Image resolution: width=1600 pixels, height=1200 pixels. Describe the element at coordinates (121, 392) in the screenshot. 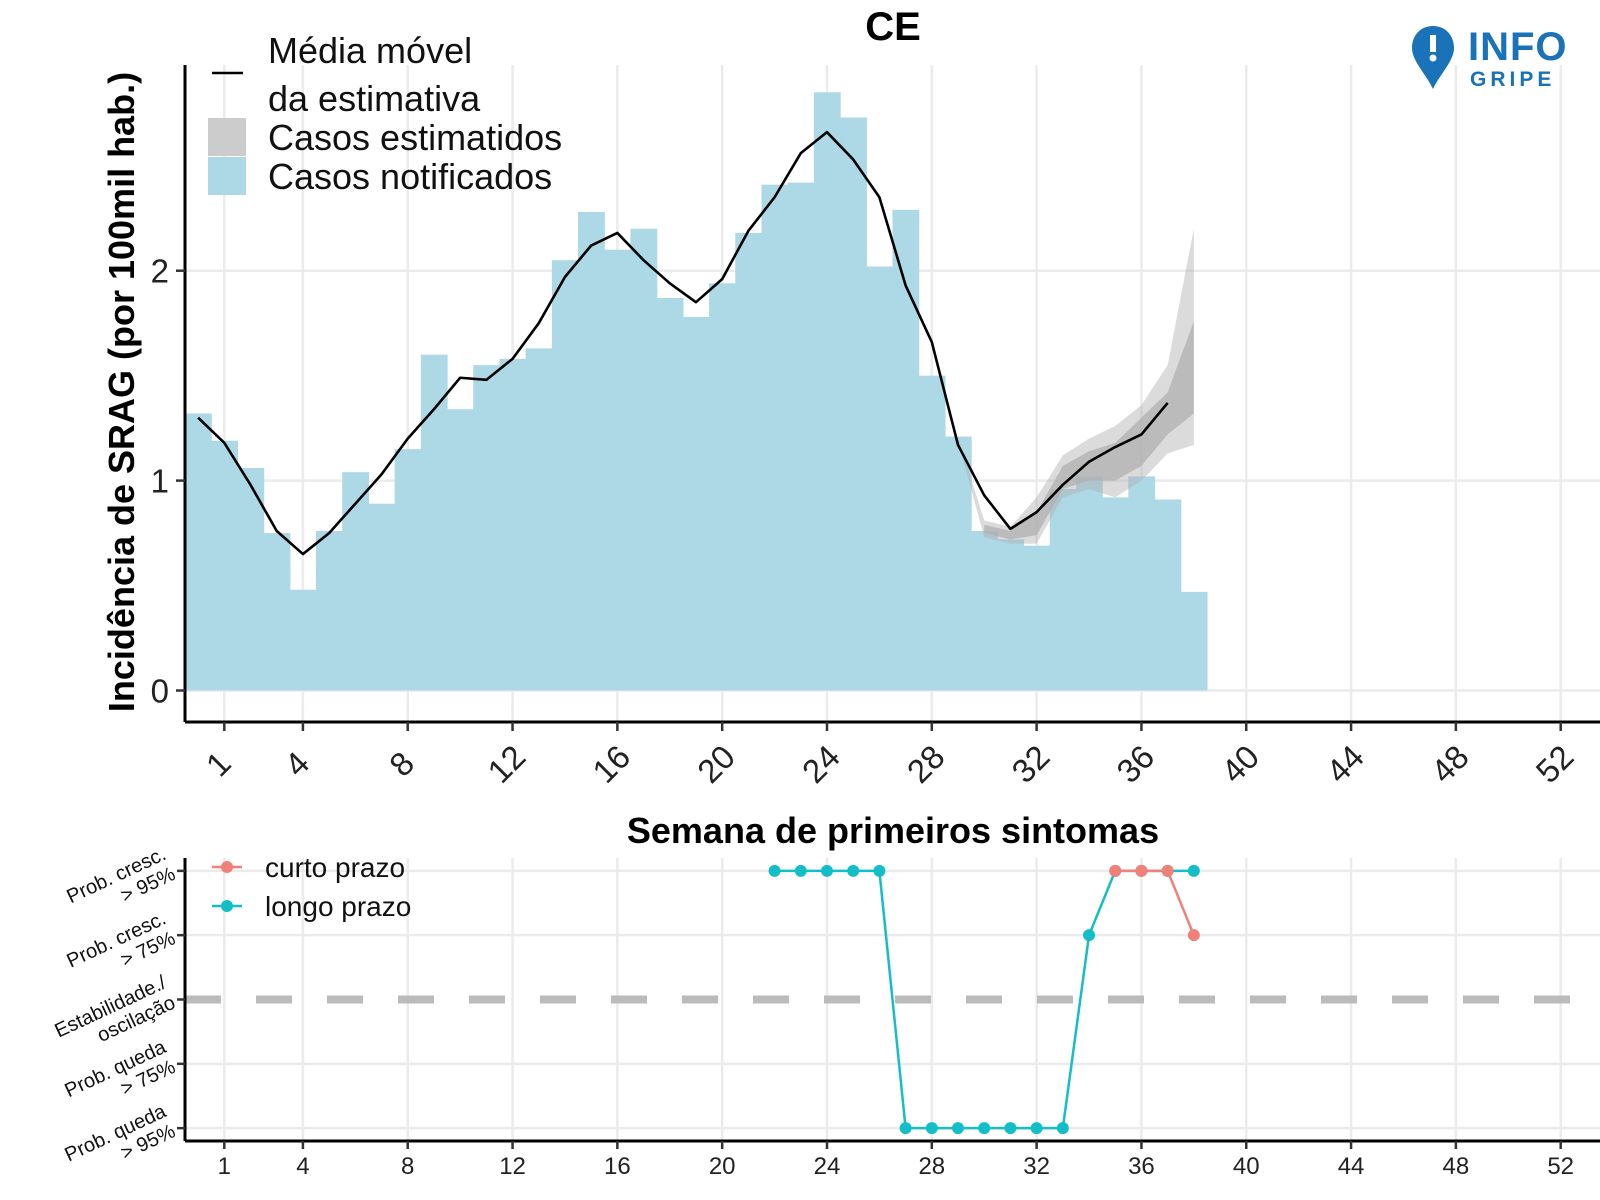

I see `y-axis-title: Incidência de SRAG (por 100mil hab.)` at that location.